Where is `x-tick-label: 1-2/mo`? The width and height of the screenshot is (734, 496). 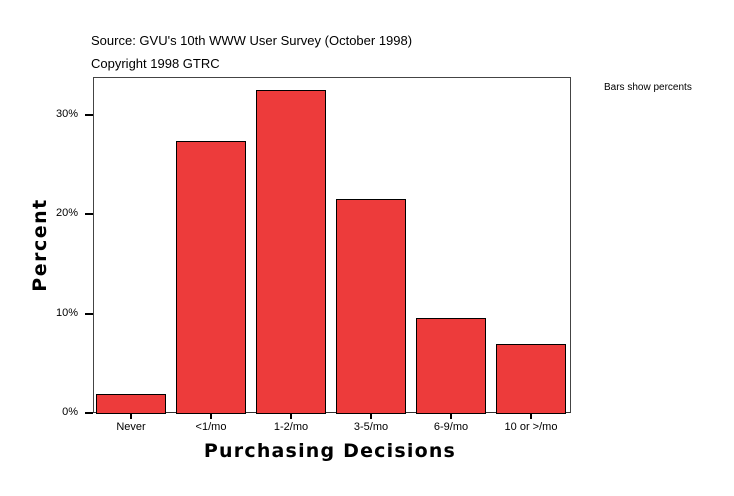 x-tick-label: 1-2/mo is located at coordinates (291, 427).